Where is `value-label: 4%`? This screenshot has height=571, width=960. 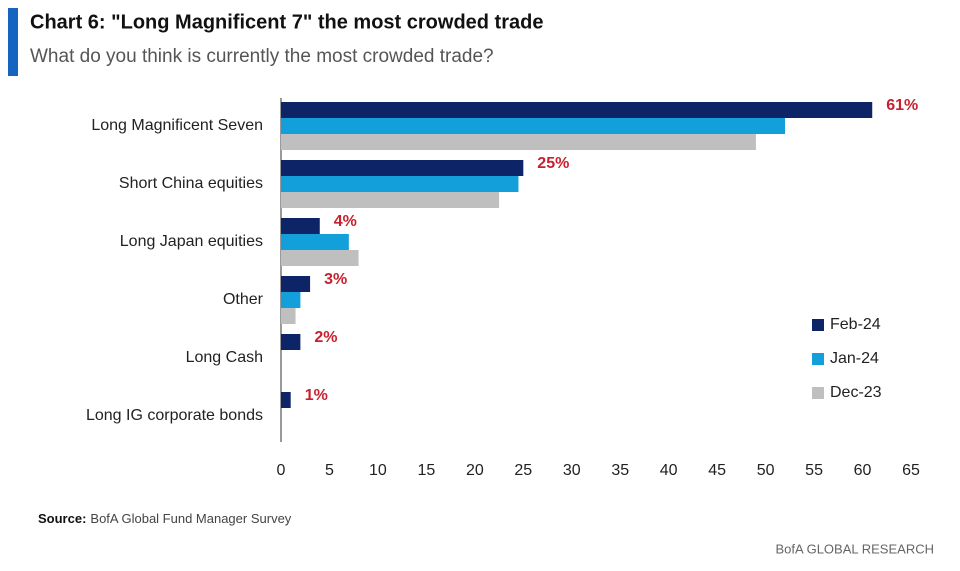
value-label: 4% is located at coordinates (345, 221).